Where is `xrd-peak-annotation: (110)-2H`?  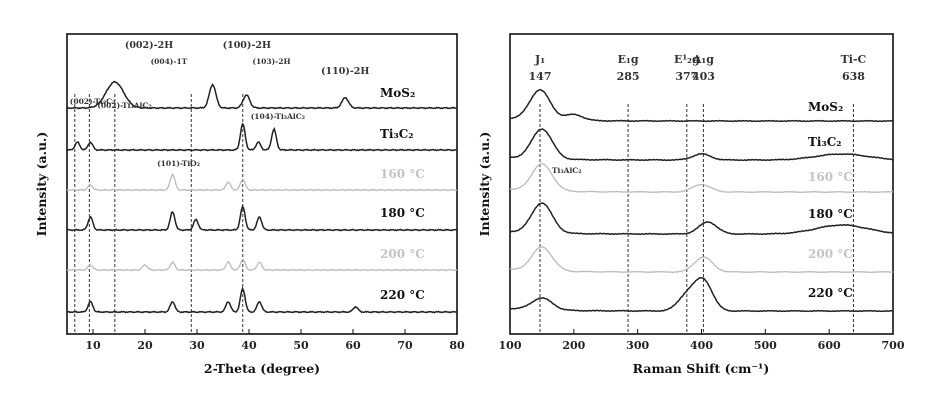
xrd-peak-annotation: (110)-2H is located at coordinates (345, 71).